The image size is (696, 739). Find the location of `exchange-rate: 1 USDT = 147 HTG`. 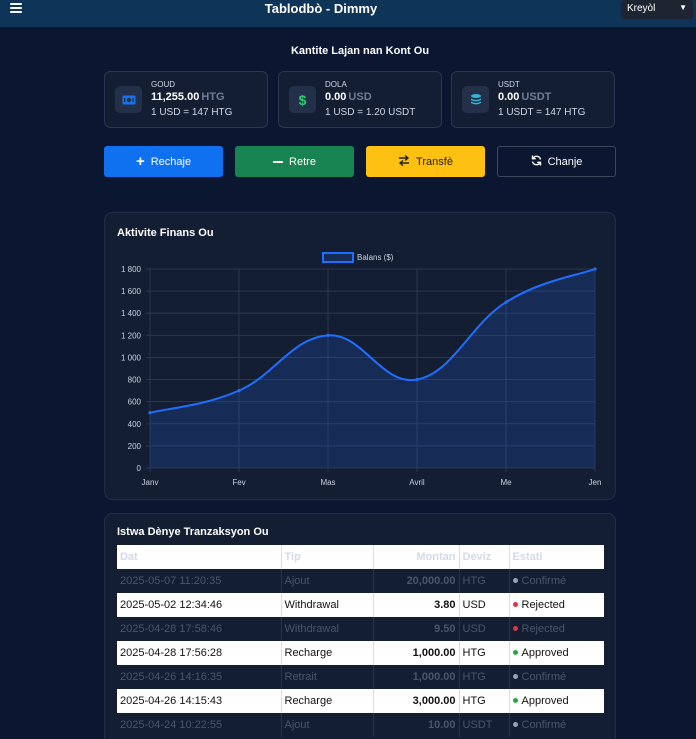

exchange-rate: 1 USDT = 147 HTG is located at coordinates (542, 112).